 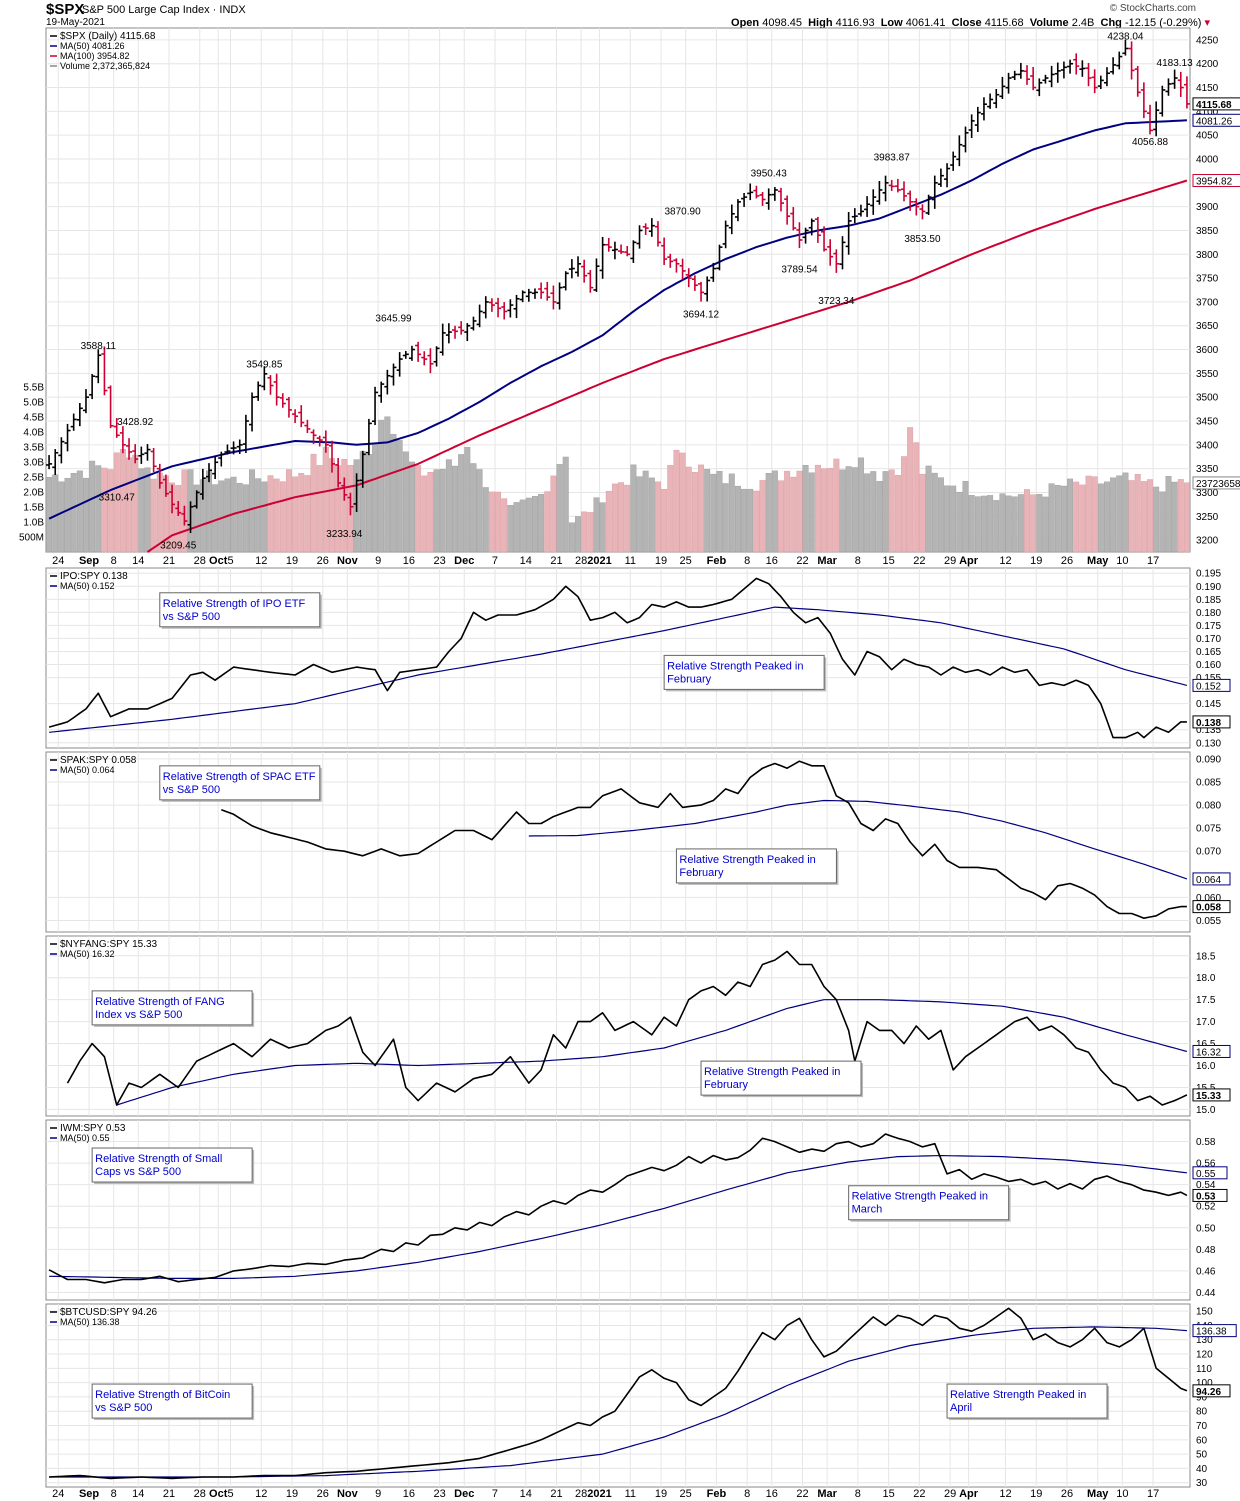 What do you see at coordinates (1207, 398) in the screenshot?
I see `y-tick-label: 3500` at bounding box center [1207, 398].